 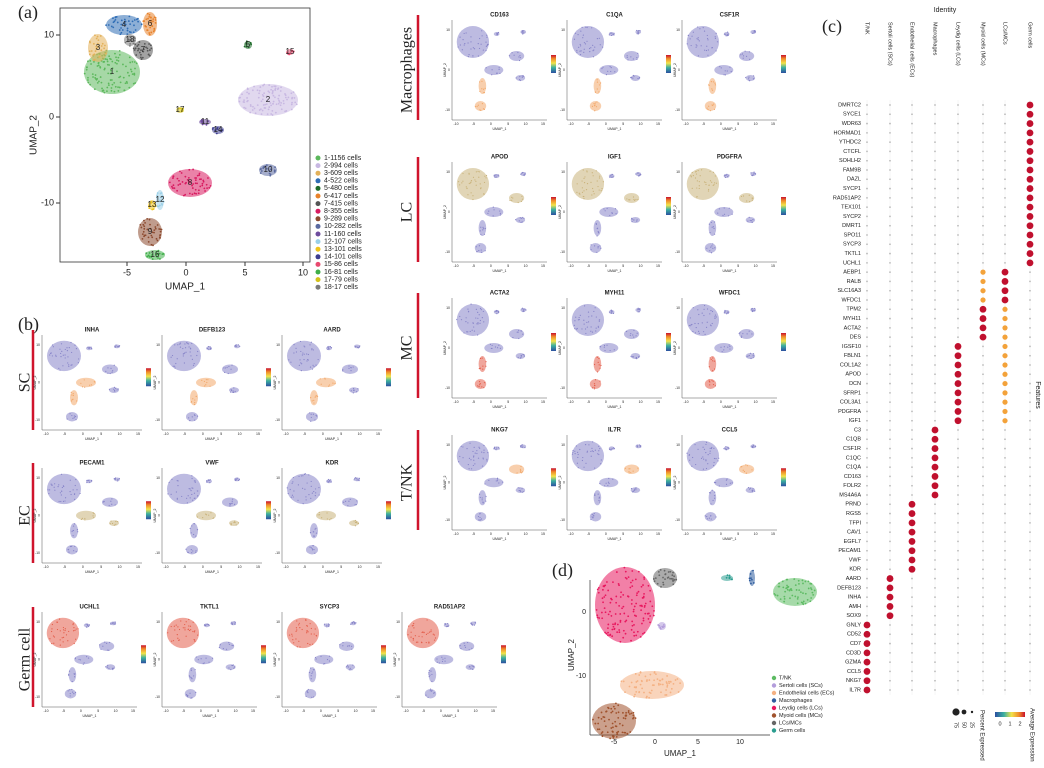 What do you see at coordinates (853, 440) in the screenshot?
I see `feature-label: C1QB` at bounding box center [853, 440].